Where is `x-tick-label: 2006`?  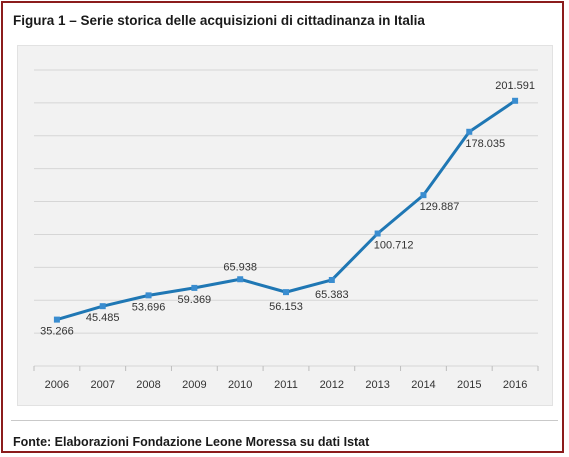 x-tick-label: 2006 is located at coordinates (57, 385).